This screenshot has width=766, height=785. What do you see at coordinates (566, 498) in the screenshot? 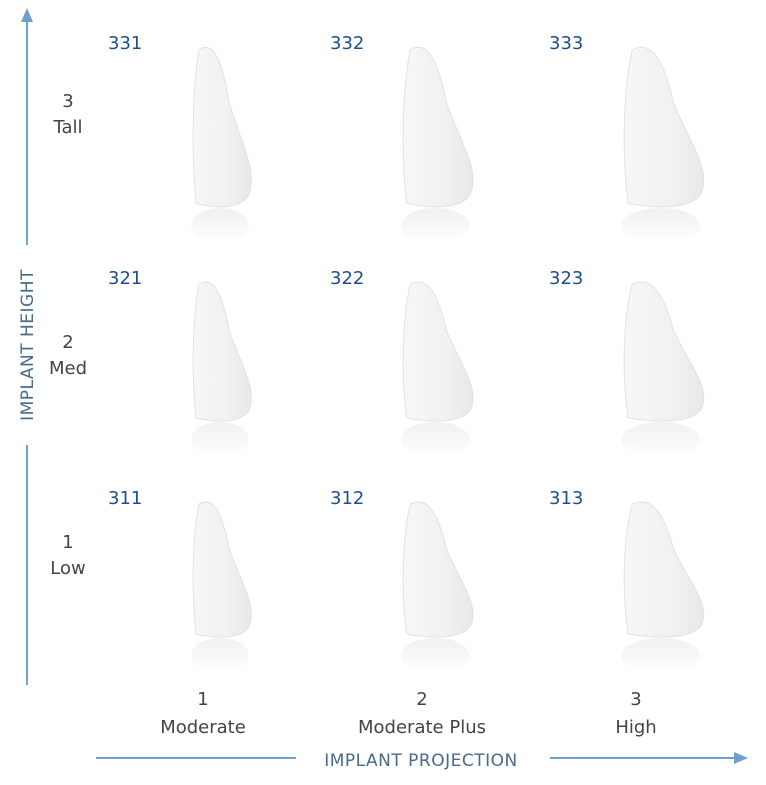
I see `implant-code: 313` at bounding box center [566, 498].